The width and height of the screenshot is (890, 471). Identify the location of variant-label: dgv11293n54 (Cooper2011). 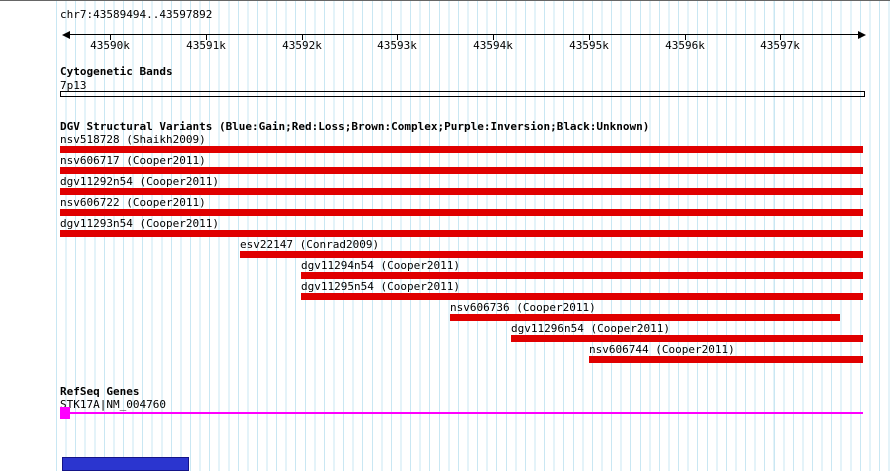
(139, 223).